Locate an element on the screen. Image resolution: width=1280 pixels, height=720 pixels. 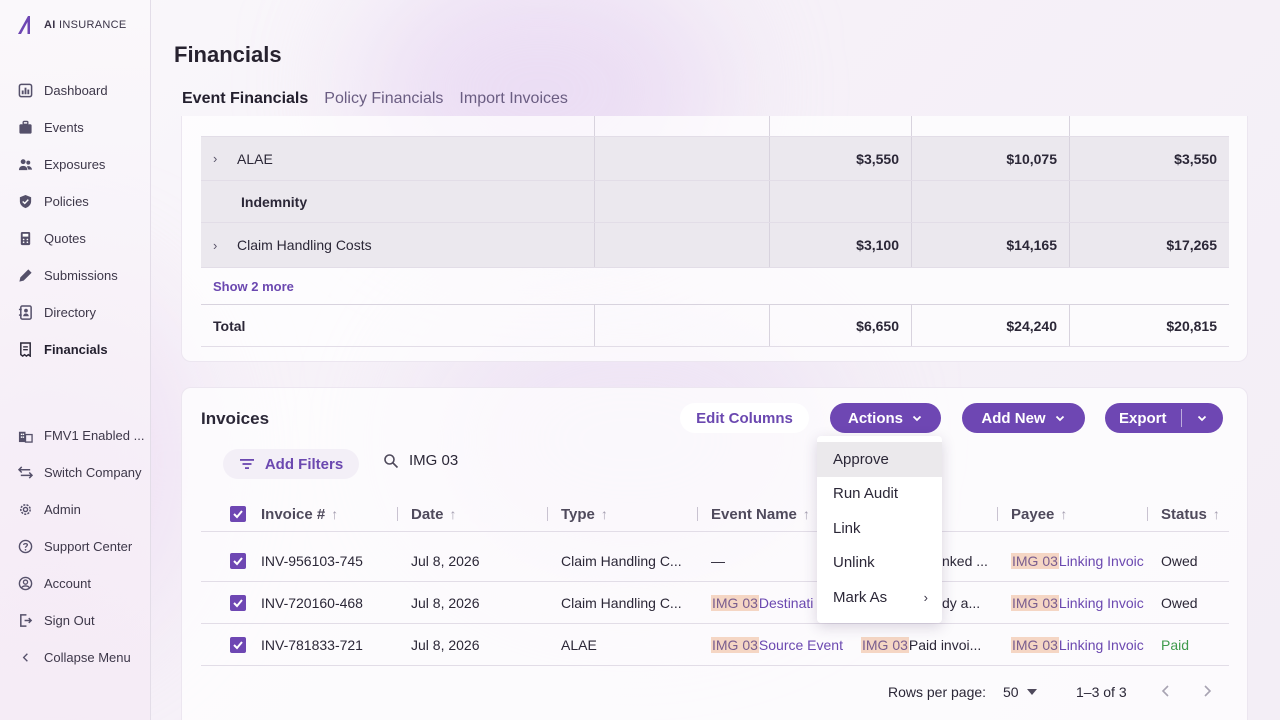
select-all-checkbox is located at coordinates (238, 514).